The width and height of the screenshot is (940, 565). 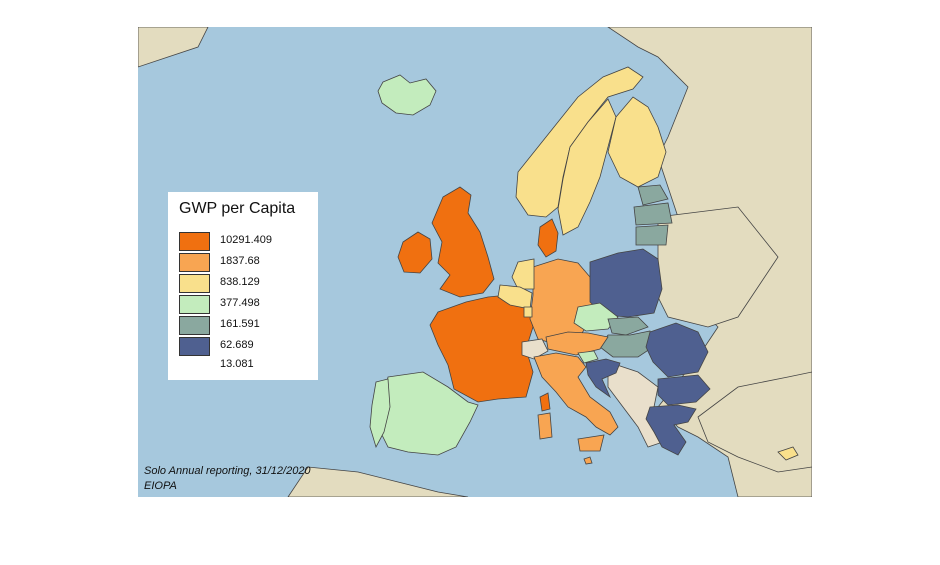 I want to click on region-denmark, so click(x=548, y=238).